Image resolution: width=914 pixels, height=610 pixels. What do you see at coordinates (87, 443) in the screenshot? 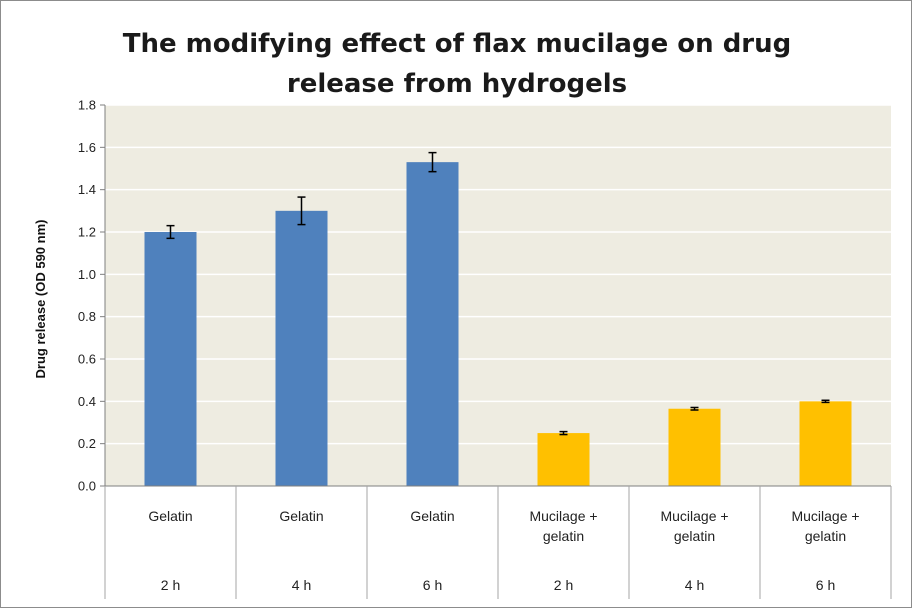
I see `y-tick-label: 0.2` at bounding box center [87, 443].